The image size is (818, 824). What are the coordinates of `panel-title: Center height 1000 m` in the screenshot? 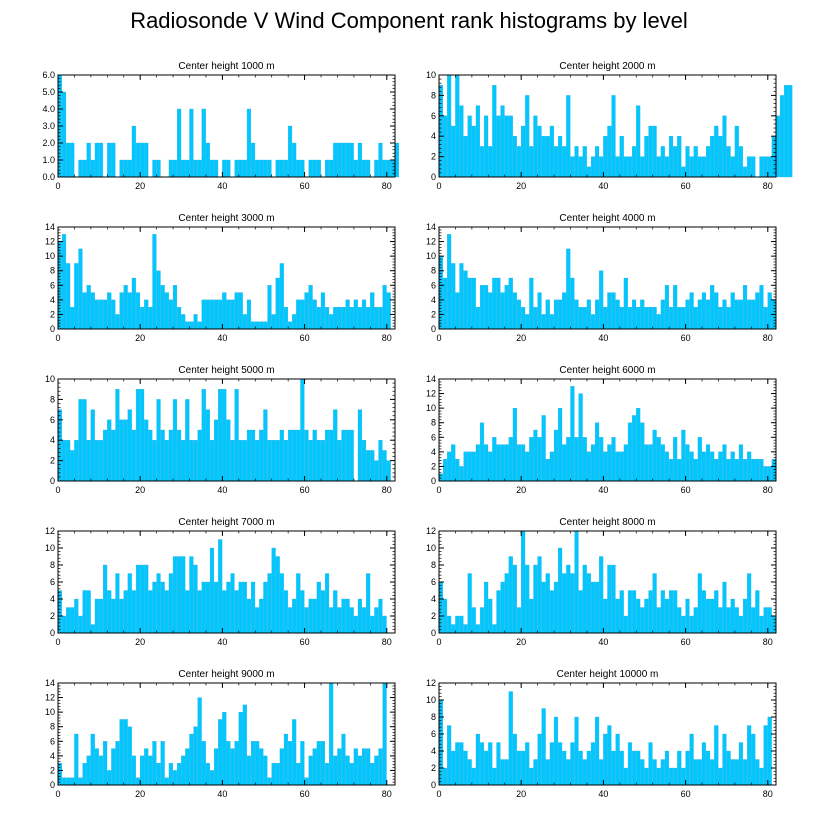 It's located at (226, 66).